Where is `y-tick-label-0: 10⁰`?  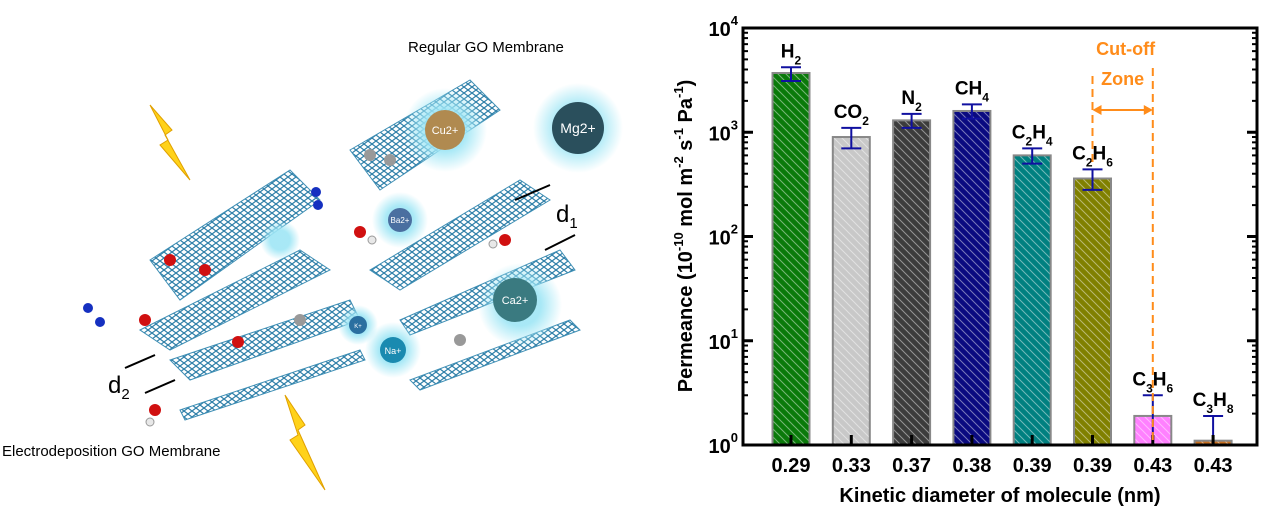 y-tick-label-0: 10⁰ is located at coordinates (723, 444).